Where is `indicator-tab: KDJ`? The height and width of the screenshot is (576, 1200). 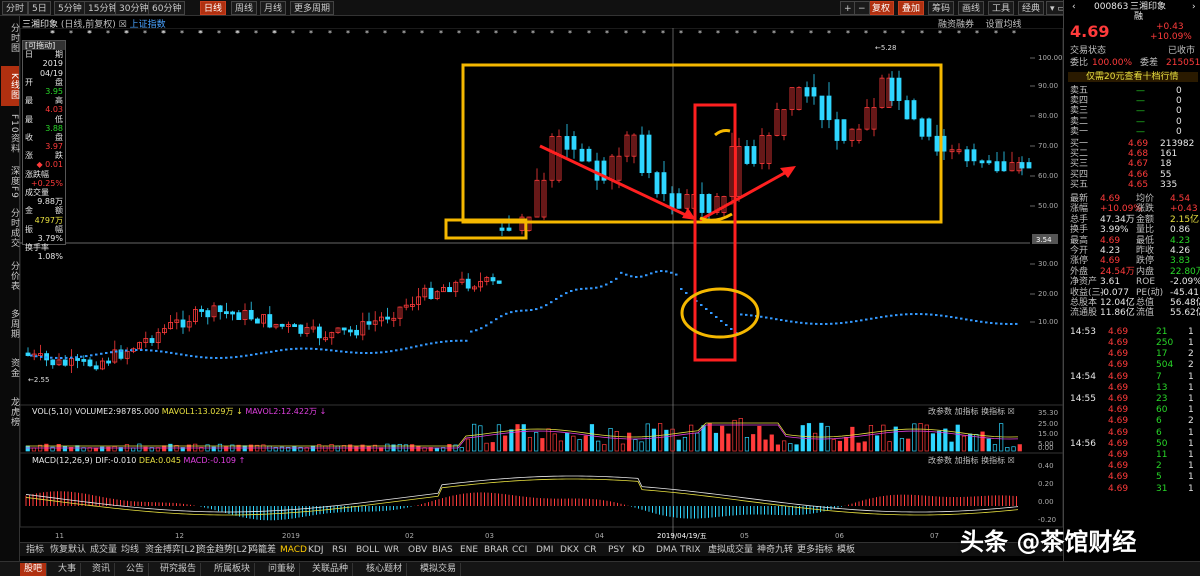
indicator-tab: KDJ is located at coordinates (316, 550).